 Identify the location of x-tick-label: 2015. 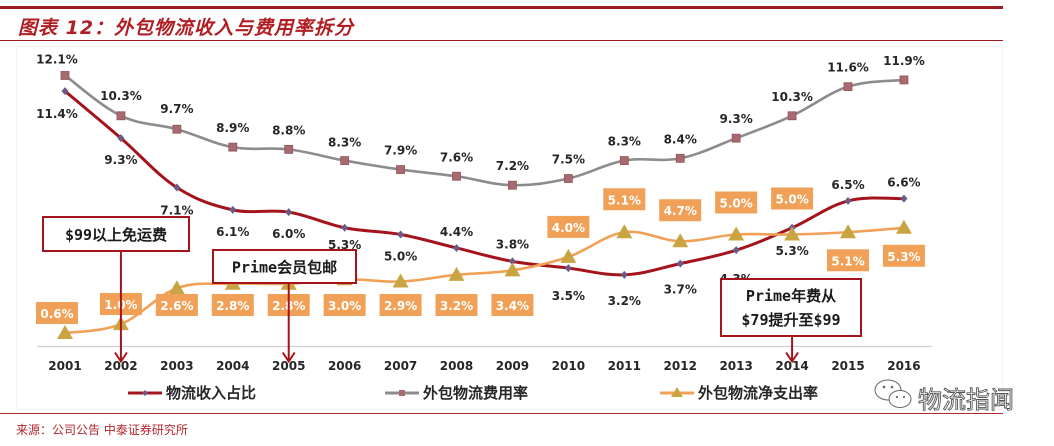
(847, 366).